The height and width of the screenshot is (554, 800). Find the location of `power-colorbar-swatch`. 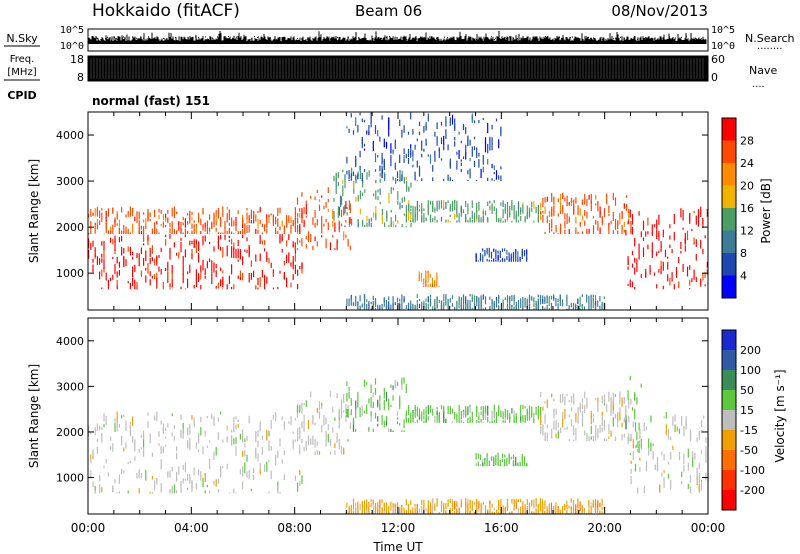

power-colorbar-swatch is located at coordinates (729, 219).